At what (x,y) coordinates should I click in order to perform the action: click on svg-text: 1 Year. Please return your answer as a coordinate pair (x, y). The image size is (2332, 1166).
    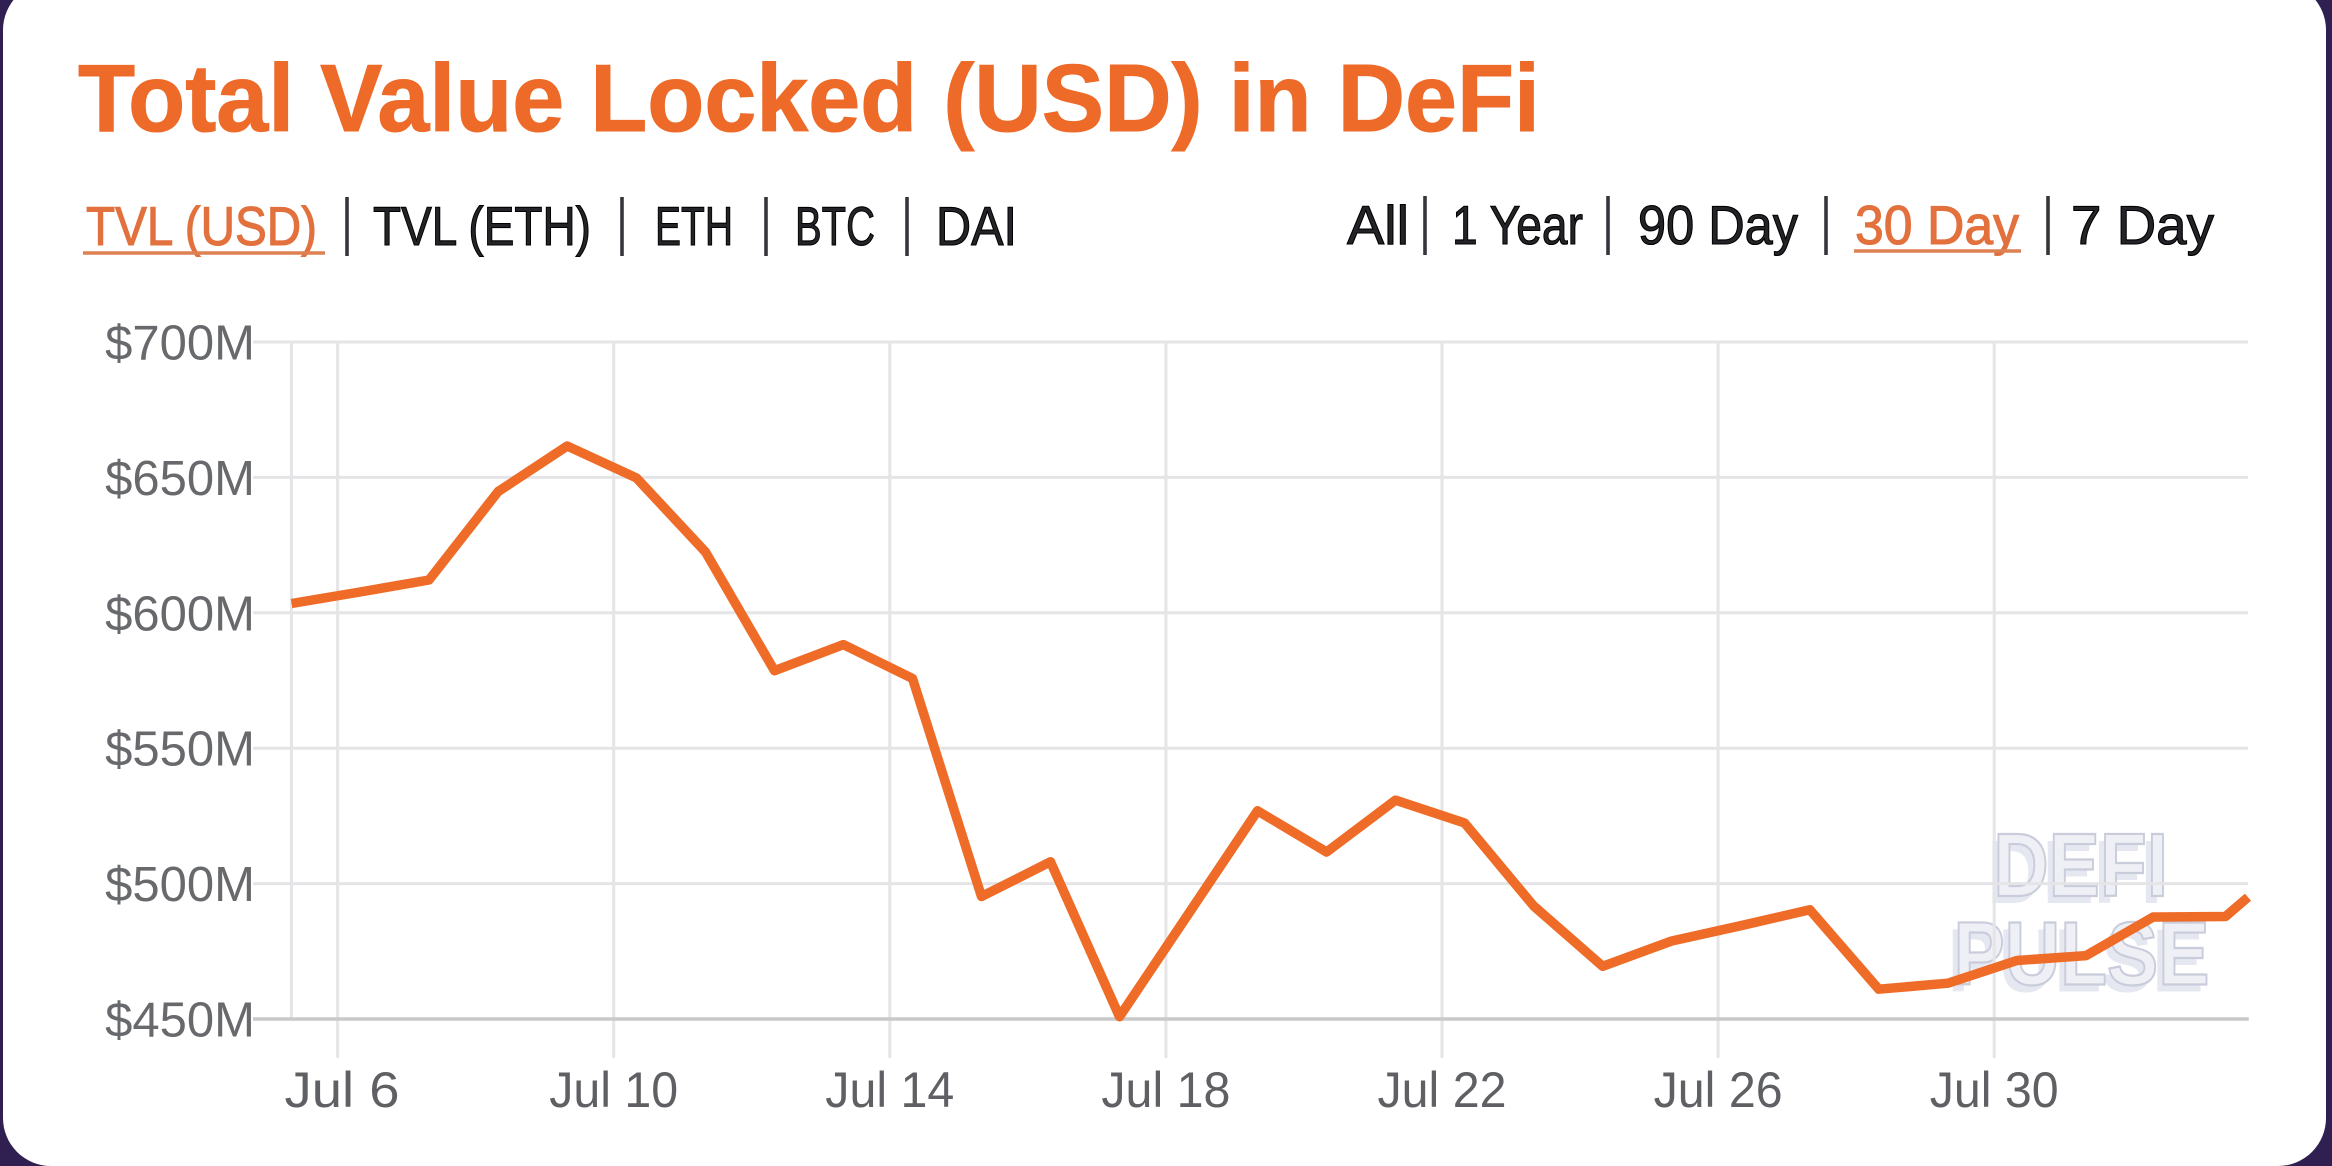
    Looking at the image, I should click on (1517, 225).